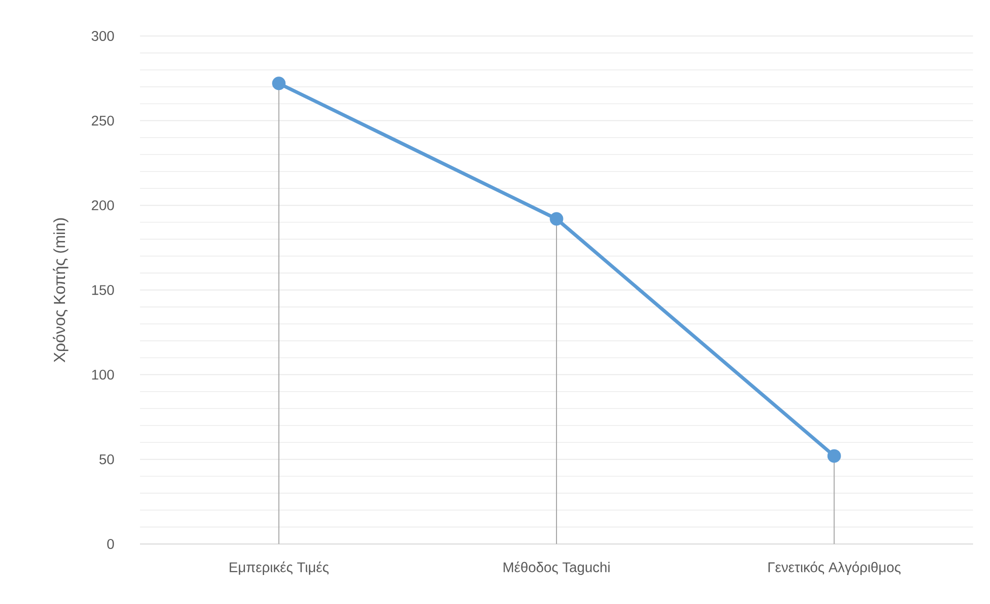  Describe the element at coordinates (279, 568) in the screenshot. I see `x-tick-label: Εμπερικές Τιμές` at that location.